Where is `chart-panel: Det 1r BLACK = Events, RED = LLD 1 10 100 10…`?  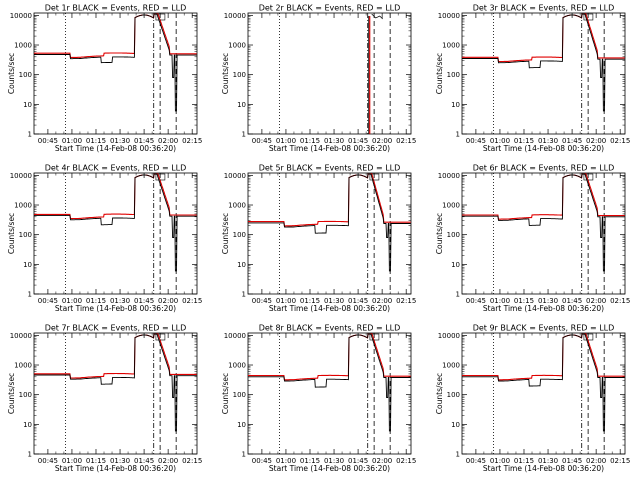
chart-panel: Det 1r BLACK = Events, RED = LLD 1 10 100 10… is located at coordinates (104, 79).